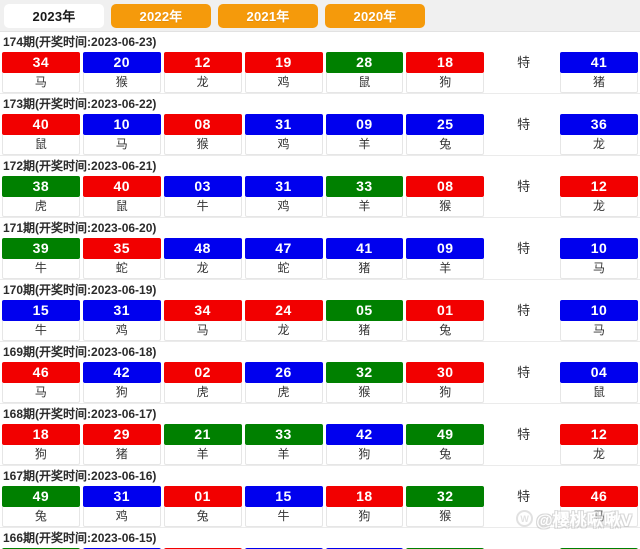 Image resolution: width=640 pixels, height=549 pixels. What do you see at coordinates (599, 517) in the screenshot?
I see `special-ball-zodiac: 马` at bounding box center [599, 517].